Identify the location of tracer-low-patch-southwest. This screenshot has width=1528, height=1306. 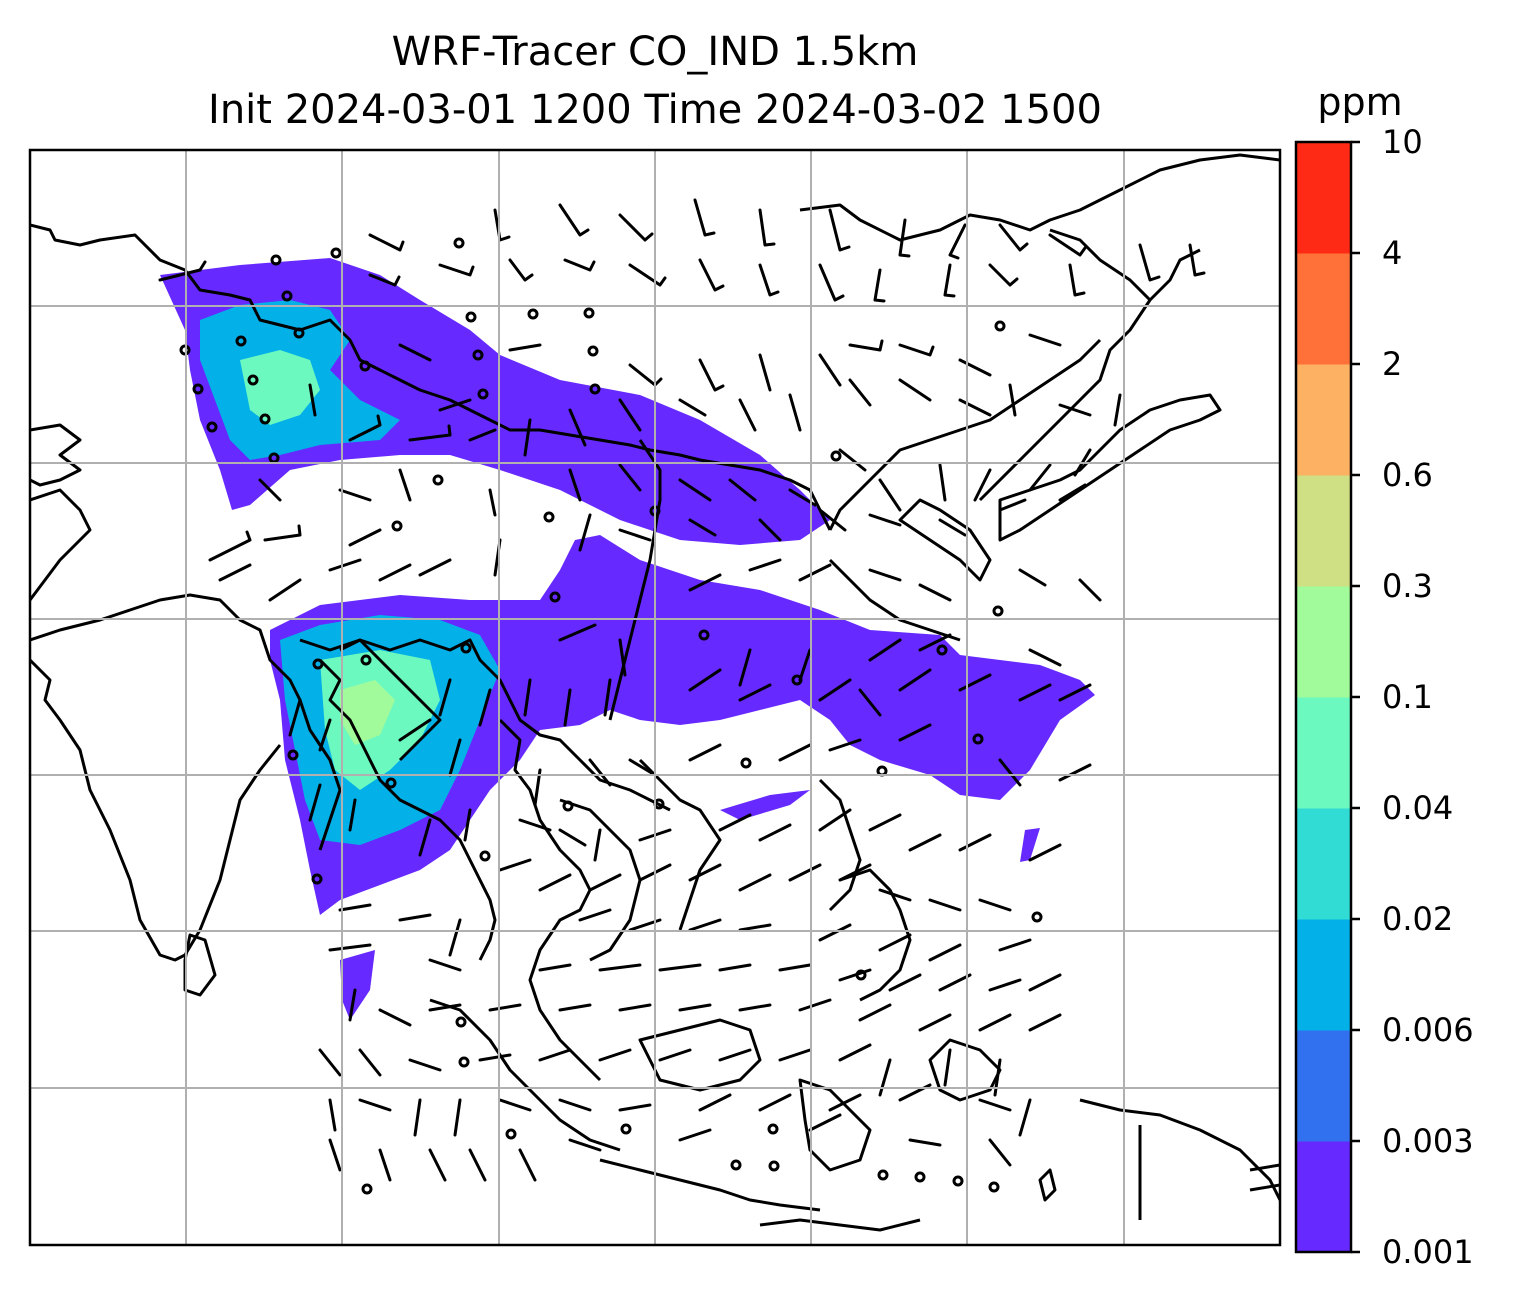
(357, 985).